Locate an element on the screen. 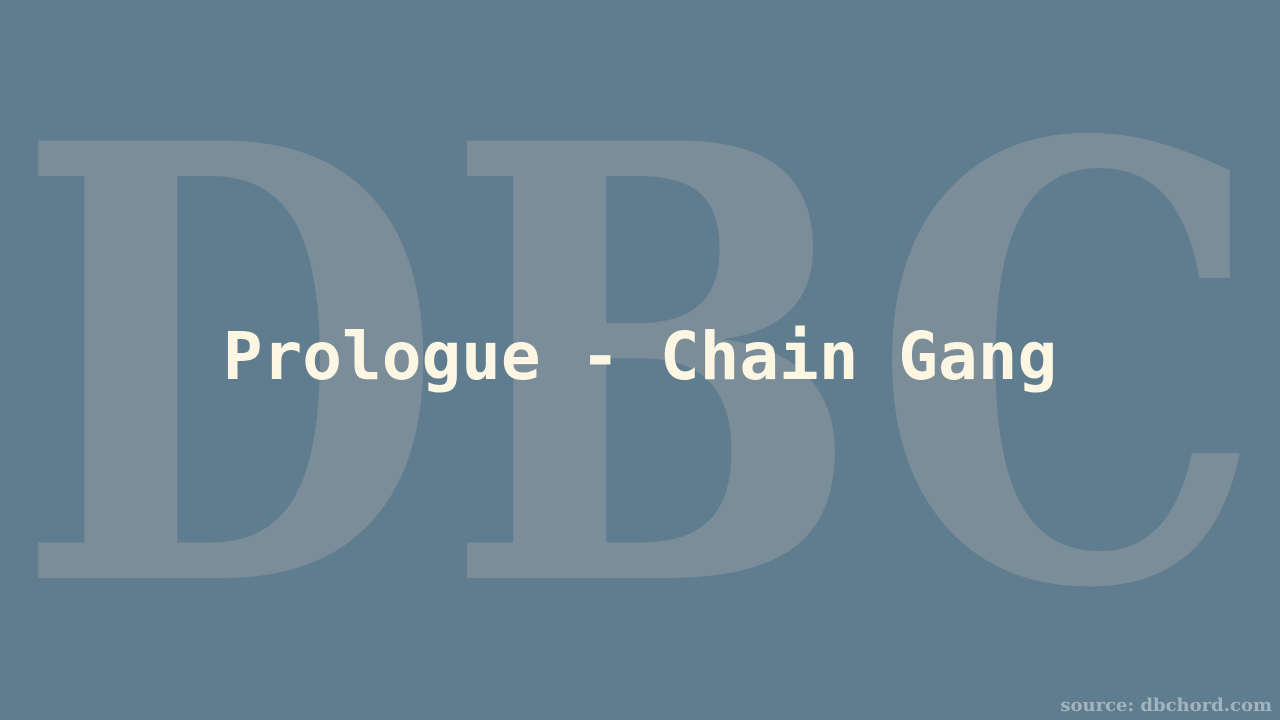 The image size is (1280, 720). page-title: Prologue - Chain Gang is located at coordinates (640, 356).